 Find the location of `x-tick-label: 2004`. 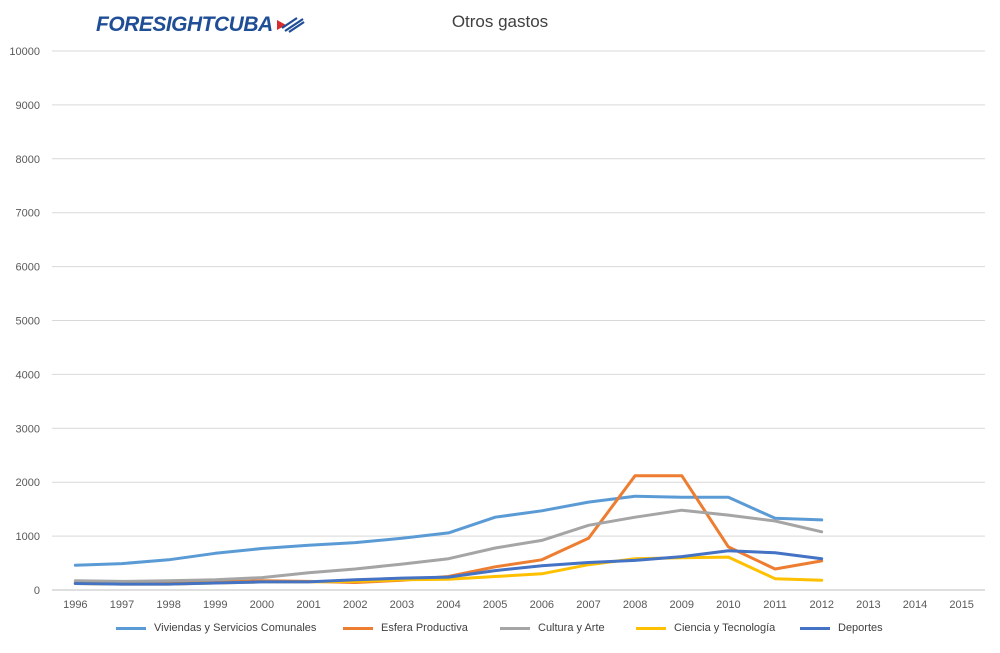

x-tick-label: 2004 is located at coordinates (448, 605).